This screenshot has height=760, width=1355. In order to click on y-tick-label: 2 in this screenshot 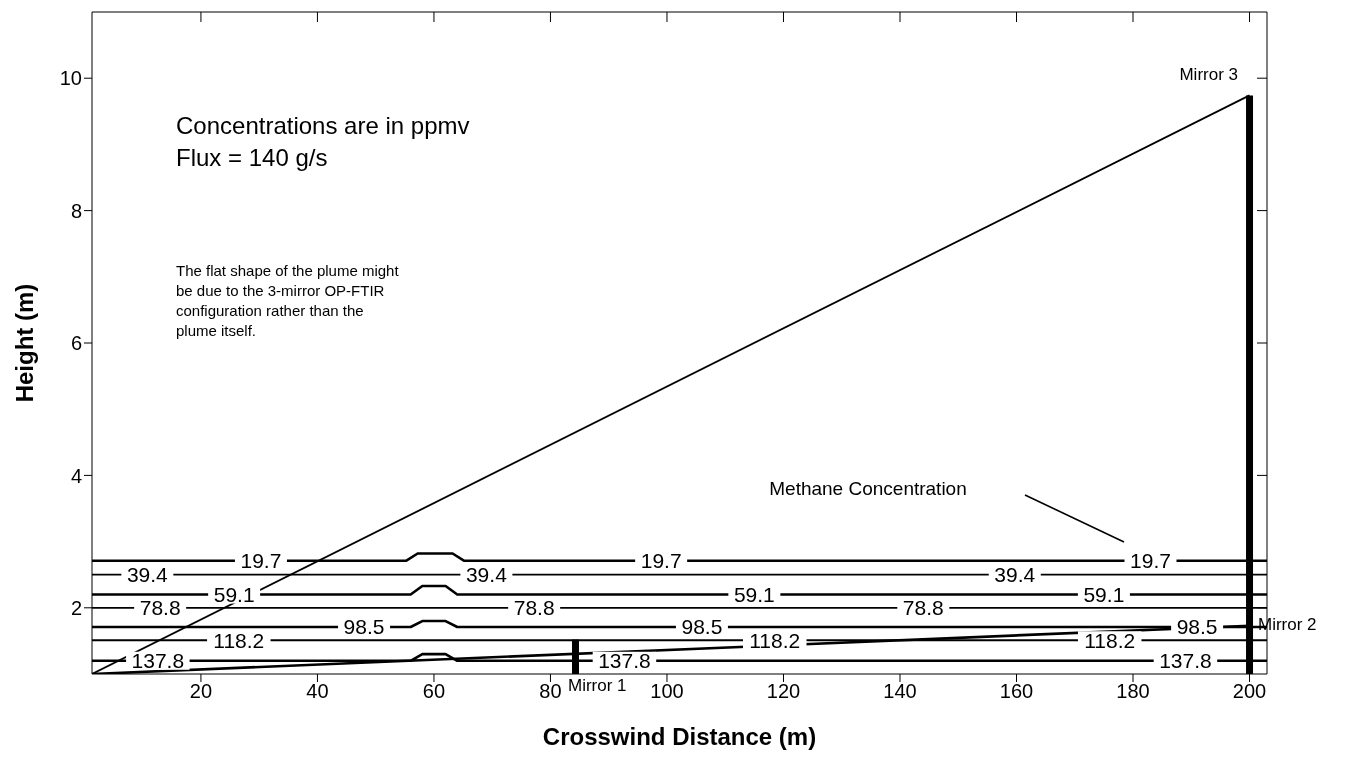, I will do `click(76, 607)`.